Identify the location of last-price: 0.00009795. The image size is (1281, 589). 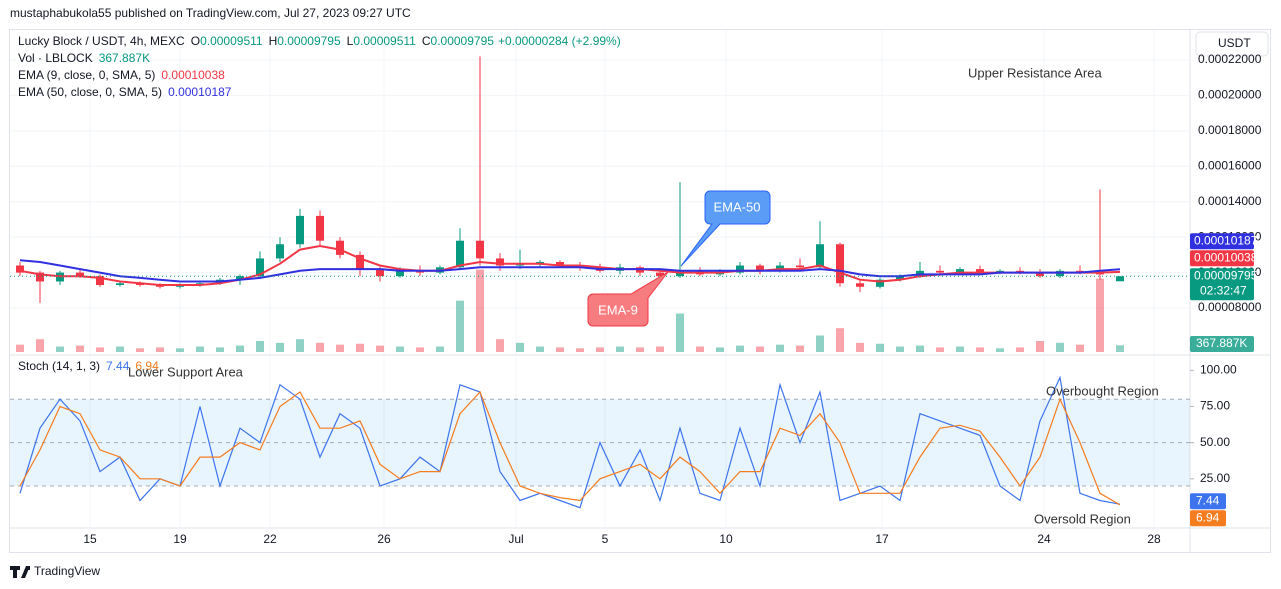
(1226, 275).